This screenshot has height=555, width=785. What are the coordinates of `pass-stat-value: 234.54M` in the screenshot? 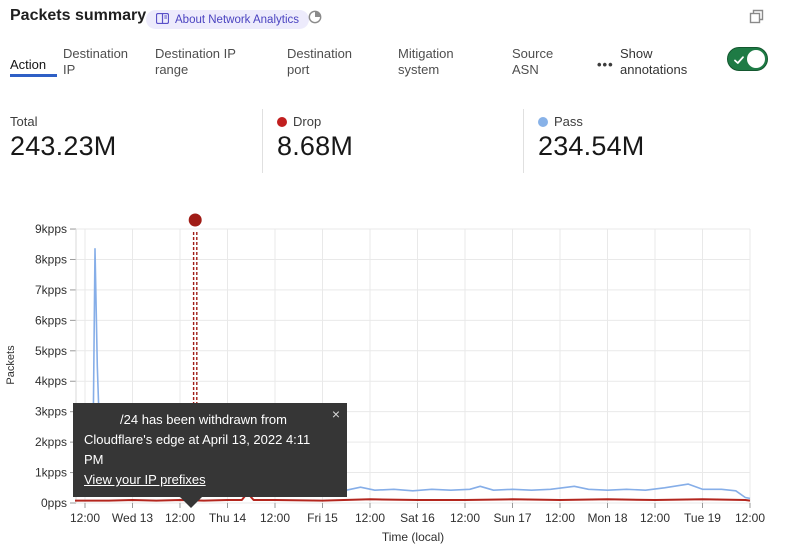 It's located at (591, 146).